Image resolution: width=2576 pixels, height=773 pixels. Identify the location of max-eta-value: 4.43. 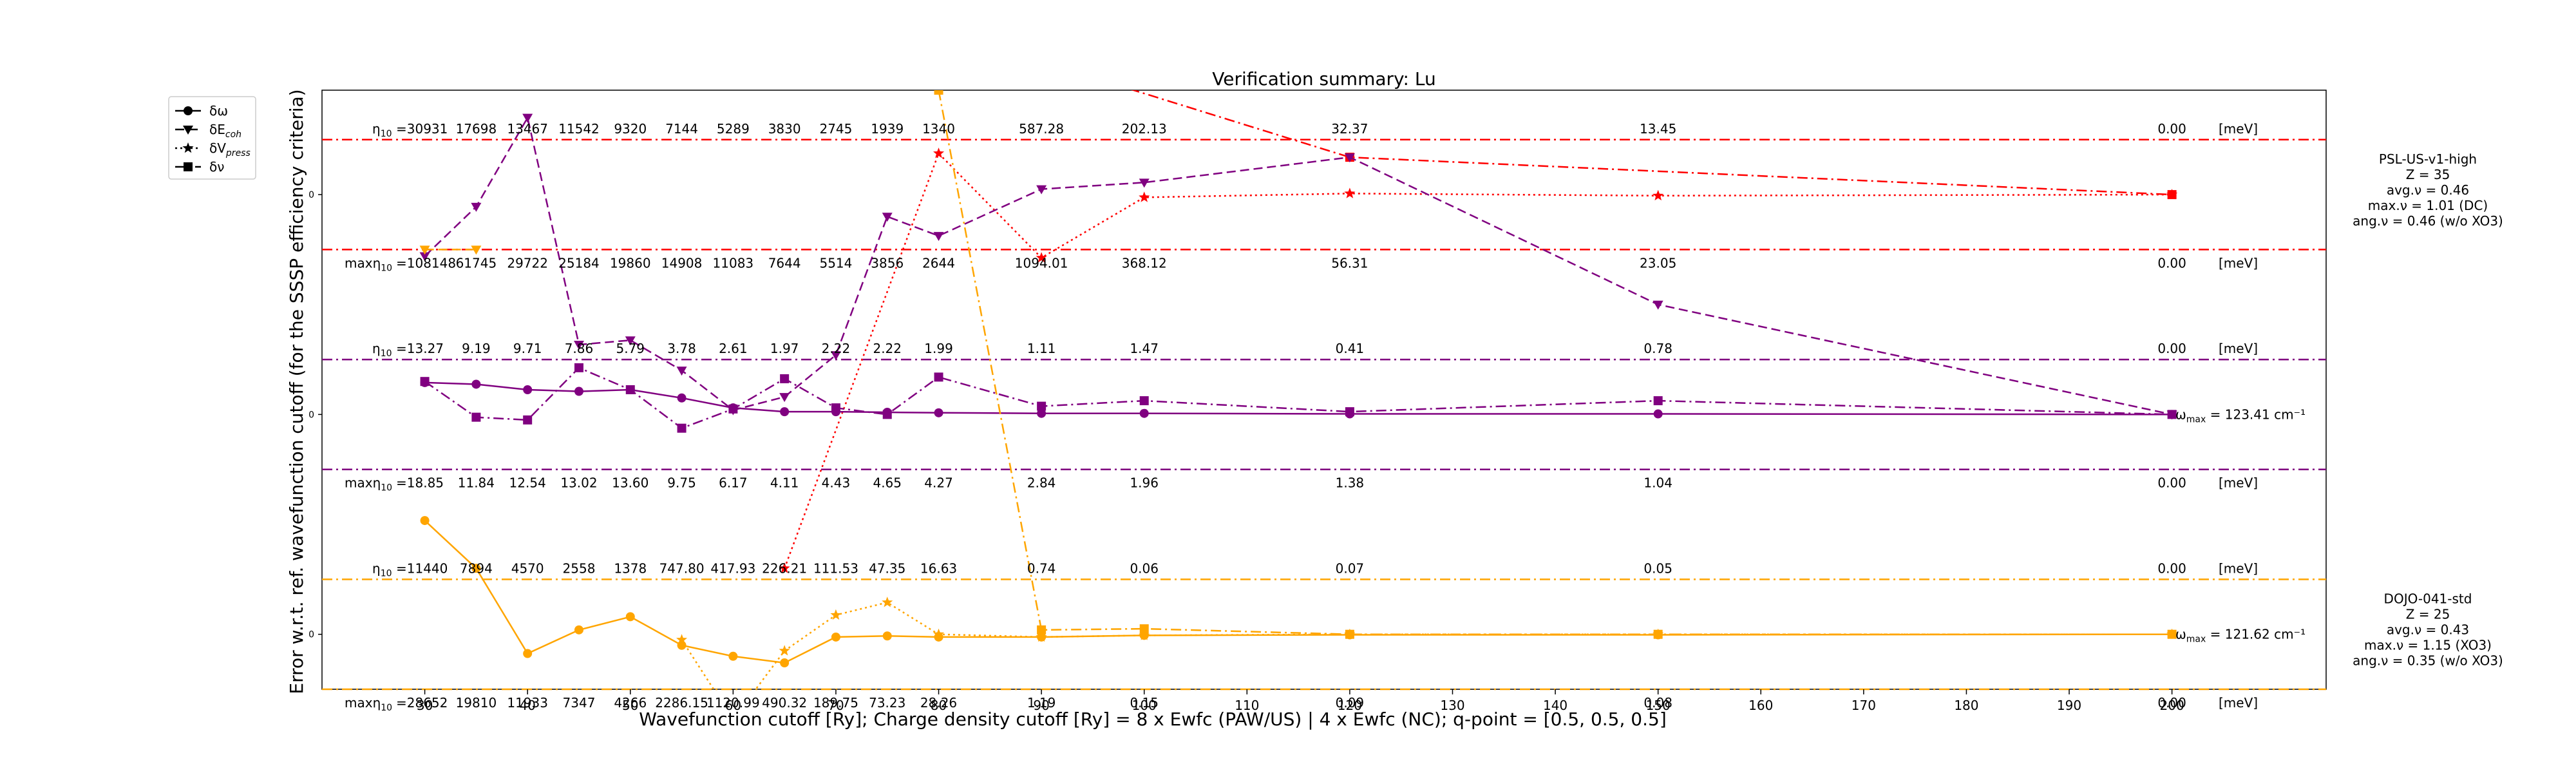
(837, 483).